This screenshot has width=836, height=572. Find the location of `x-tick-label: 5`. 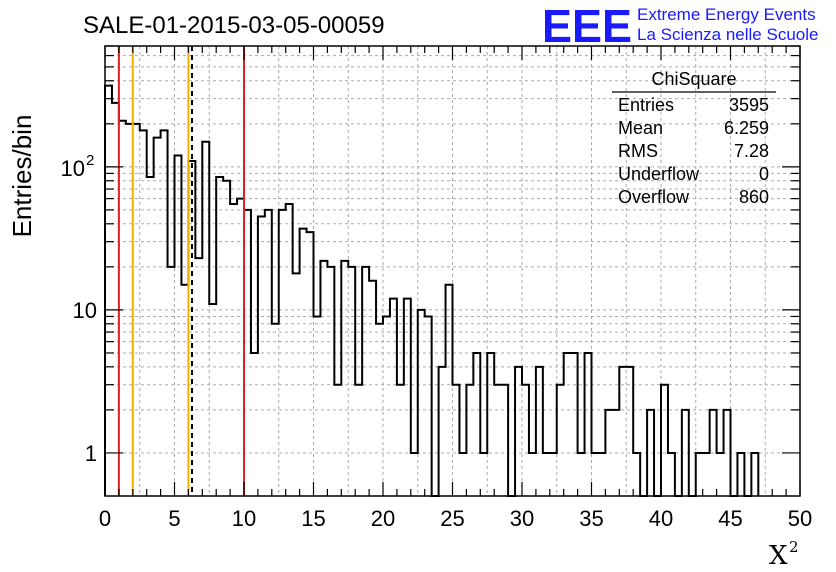

x-tick-label: 5 is located at coordinates (174, 518).